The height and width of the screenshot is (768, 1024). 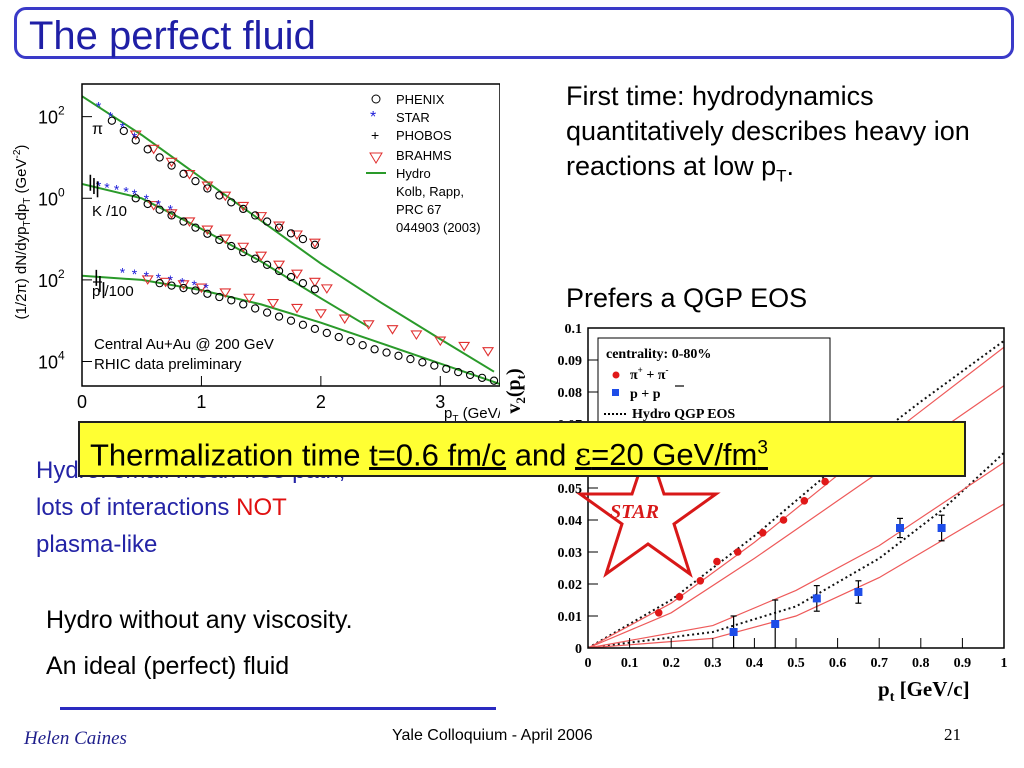 What do you see at coordinates (674, 455) in the screenshot?
I see `epsilon-value: =20 GeV/fm` at bounding box center [674, 455].